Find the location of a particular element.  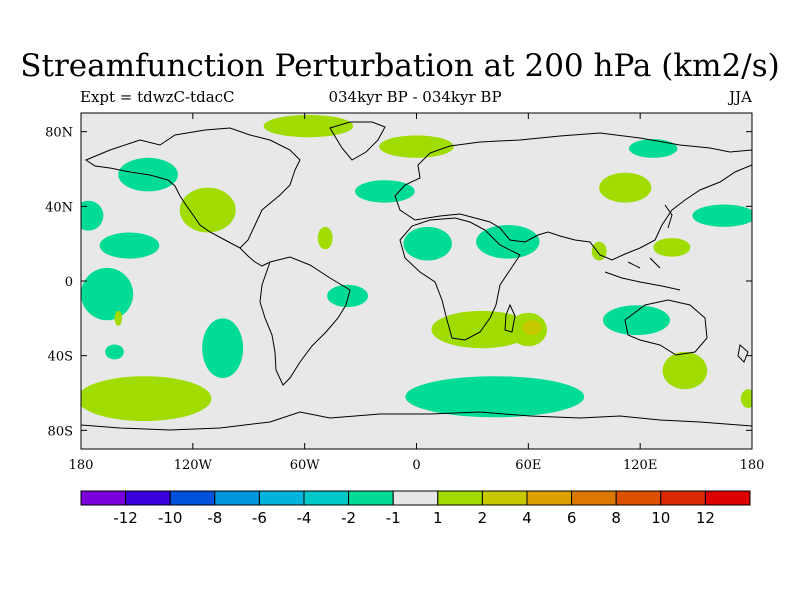

coastline-indonesia is located at coordinates (642, 274).